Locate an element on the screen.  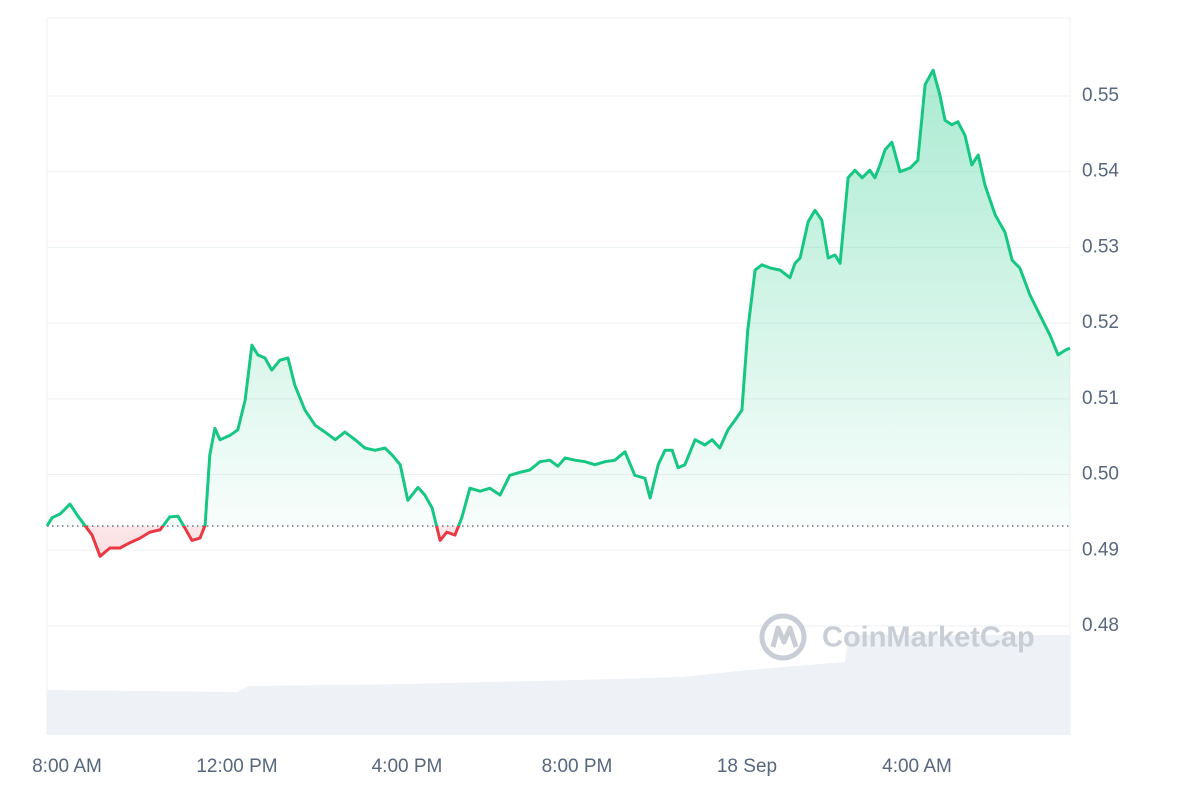
x-tick-label: 4:00 AM is located at coordinates (917, 766).